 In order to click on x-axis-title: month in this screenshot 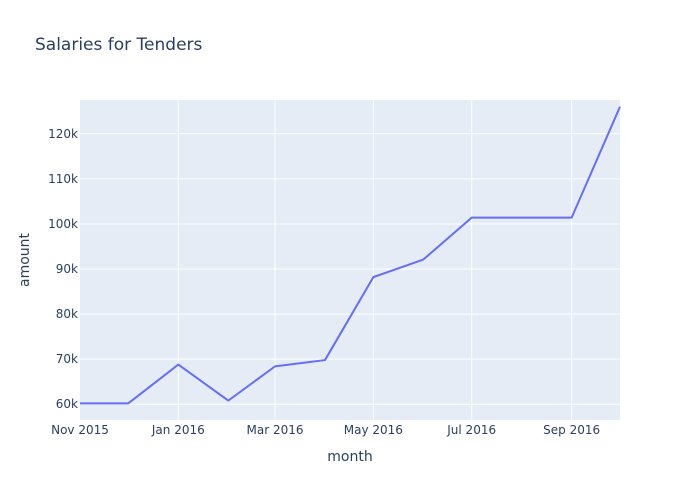, I will do `click(349, 457)`.